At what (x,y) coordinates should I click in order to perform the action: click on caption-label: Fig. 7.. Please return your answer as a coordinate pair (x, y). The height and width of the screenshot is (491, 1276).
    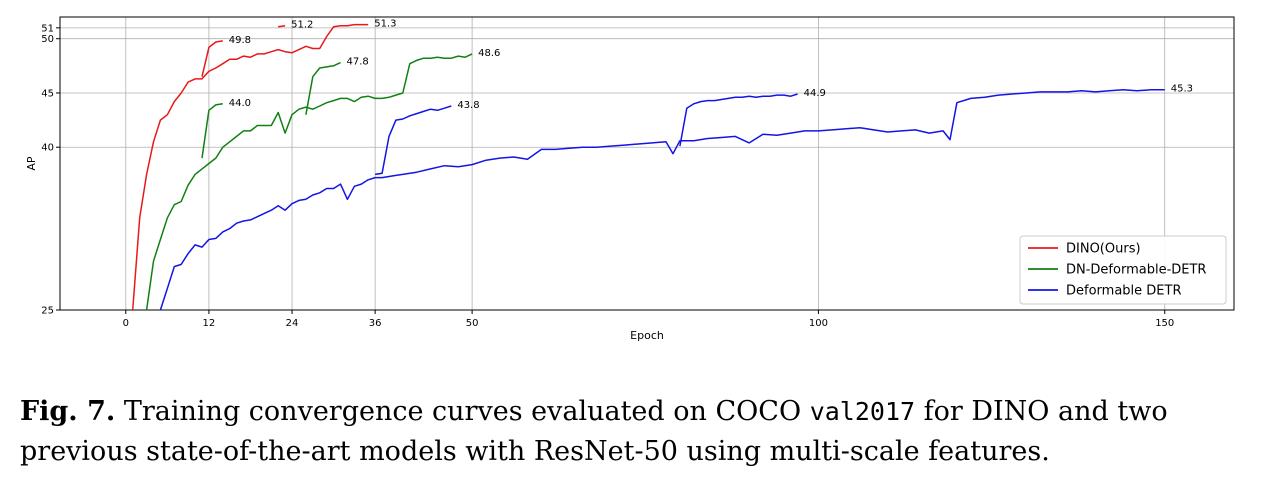
    Looking at the image, I should click on (68, 411).